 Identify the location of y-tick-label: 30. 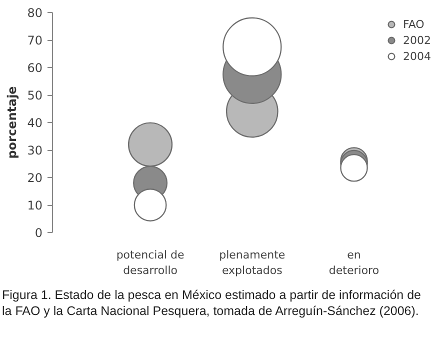
(35, 151).